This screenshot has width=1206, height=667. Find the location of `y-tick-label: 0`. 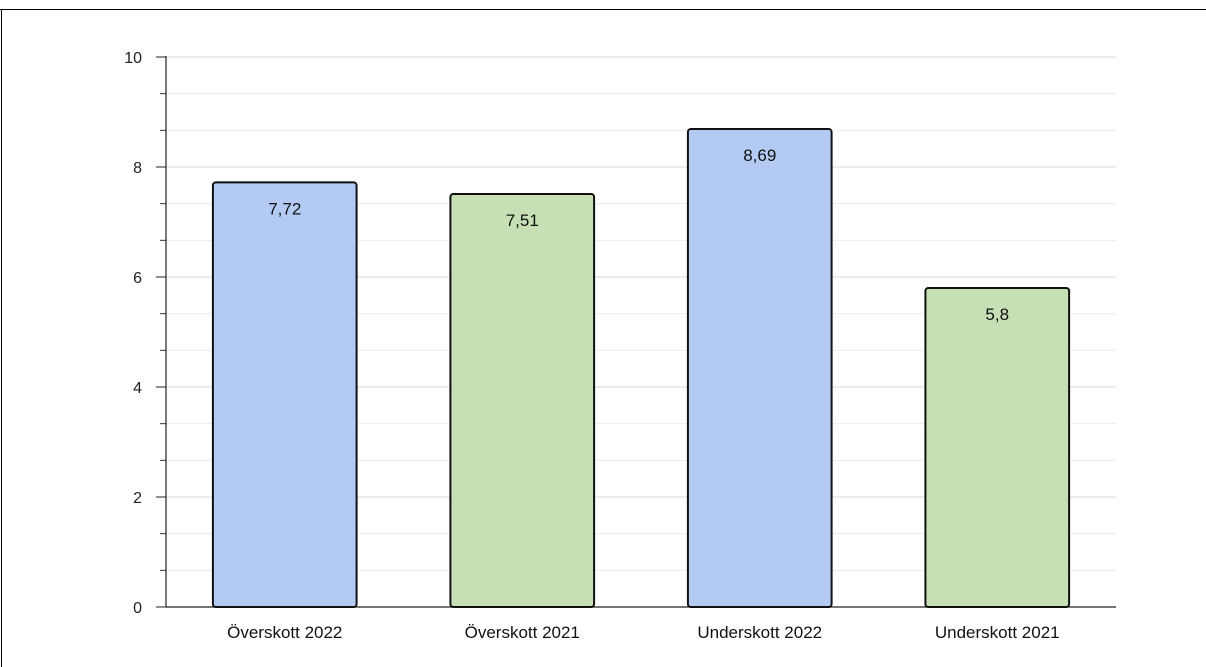

y-tick-label: 0 is located at coordinates (137, 608).